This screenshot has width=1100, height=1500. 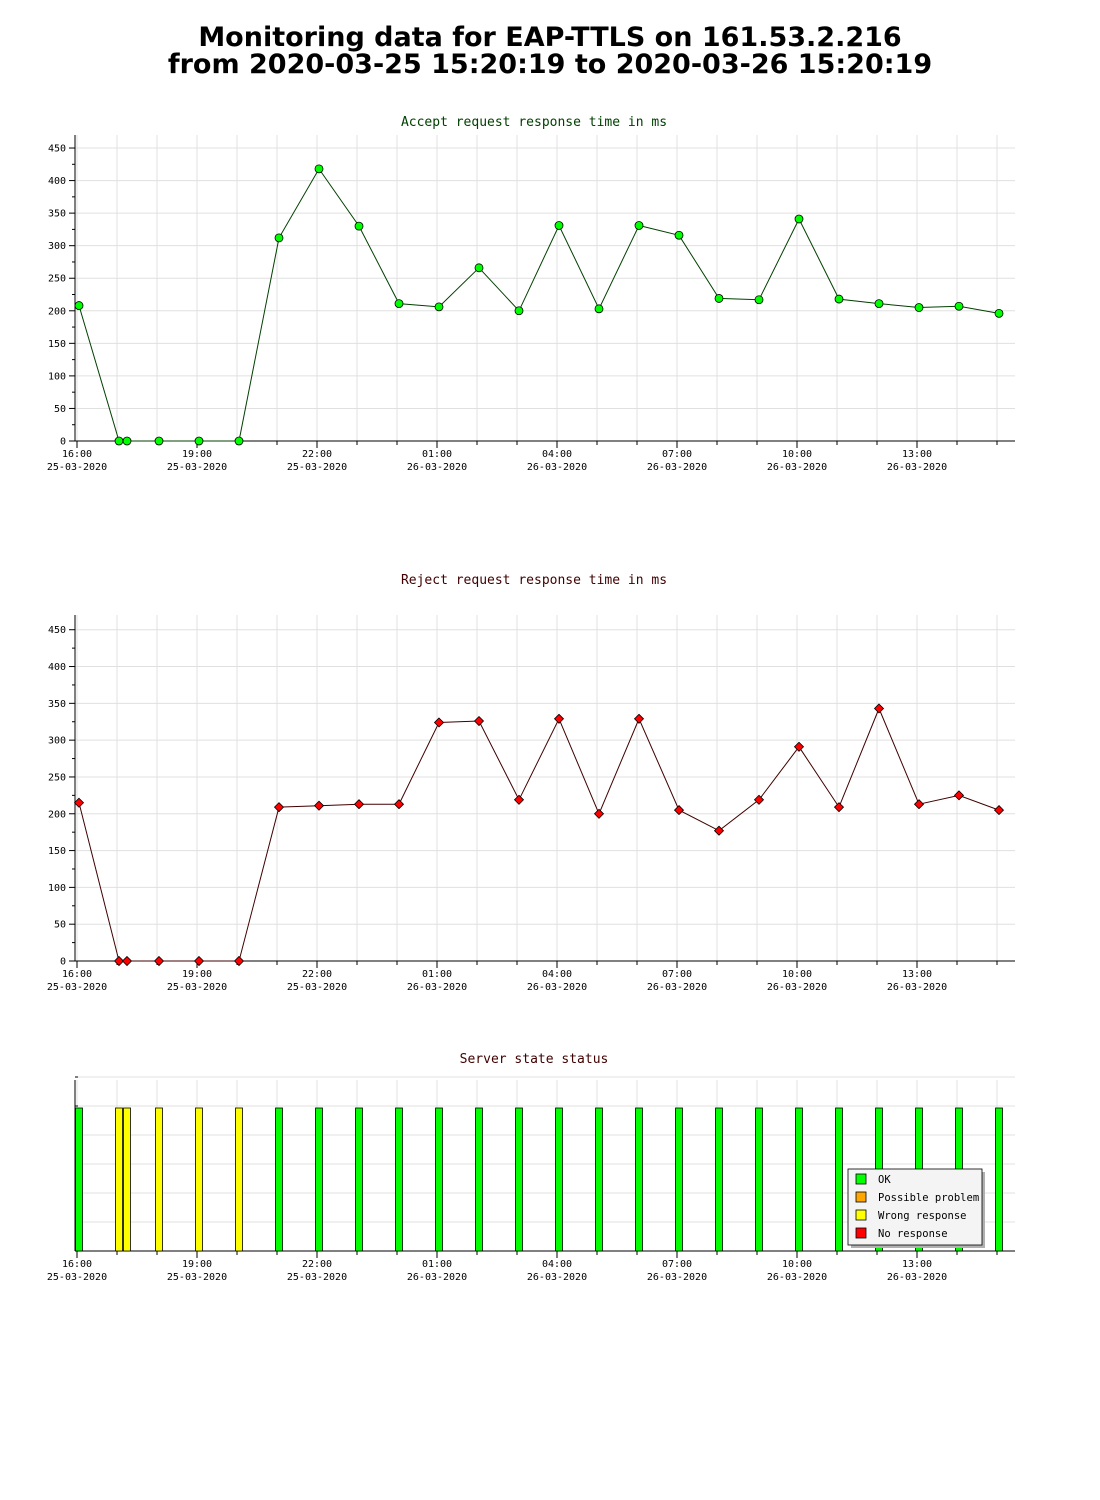 What do you see at coordinates (63, 962) in the screenshot?
I see `y-tick-label: 0` at bounding box center [63, 962].